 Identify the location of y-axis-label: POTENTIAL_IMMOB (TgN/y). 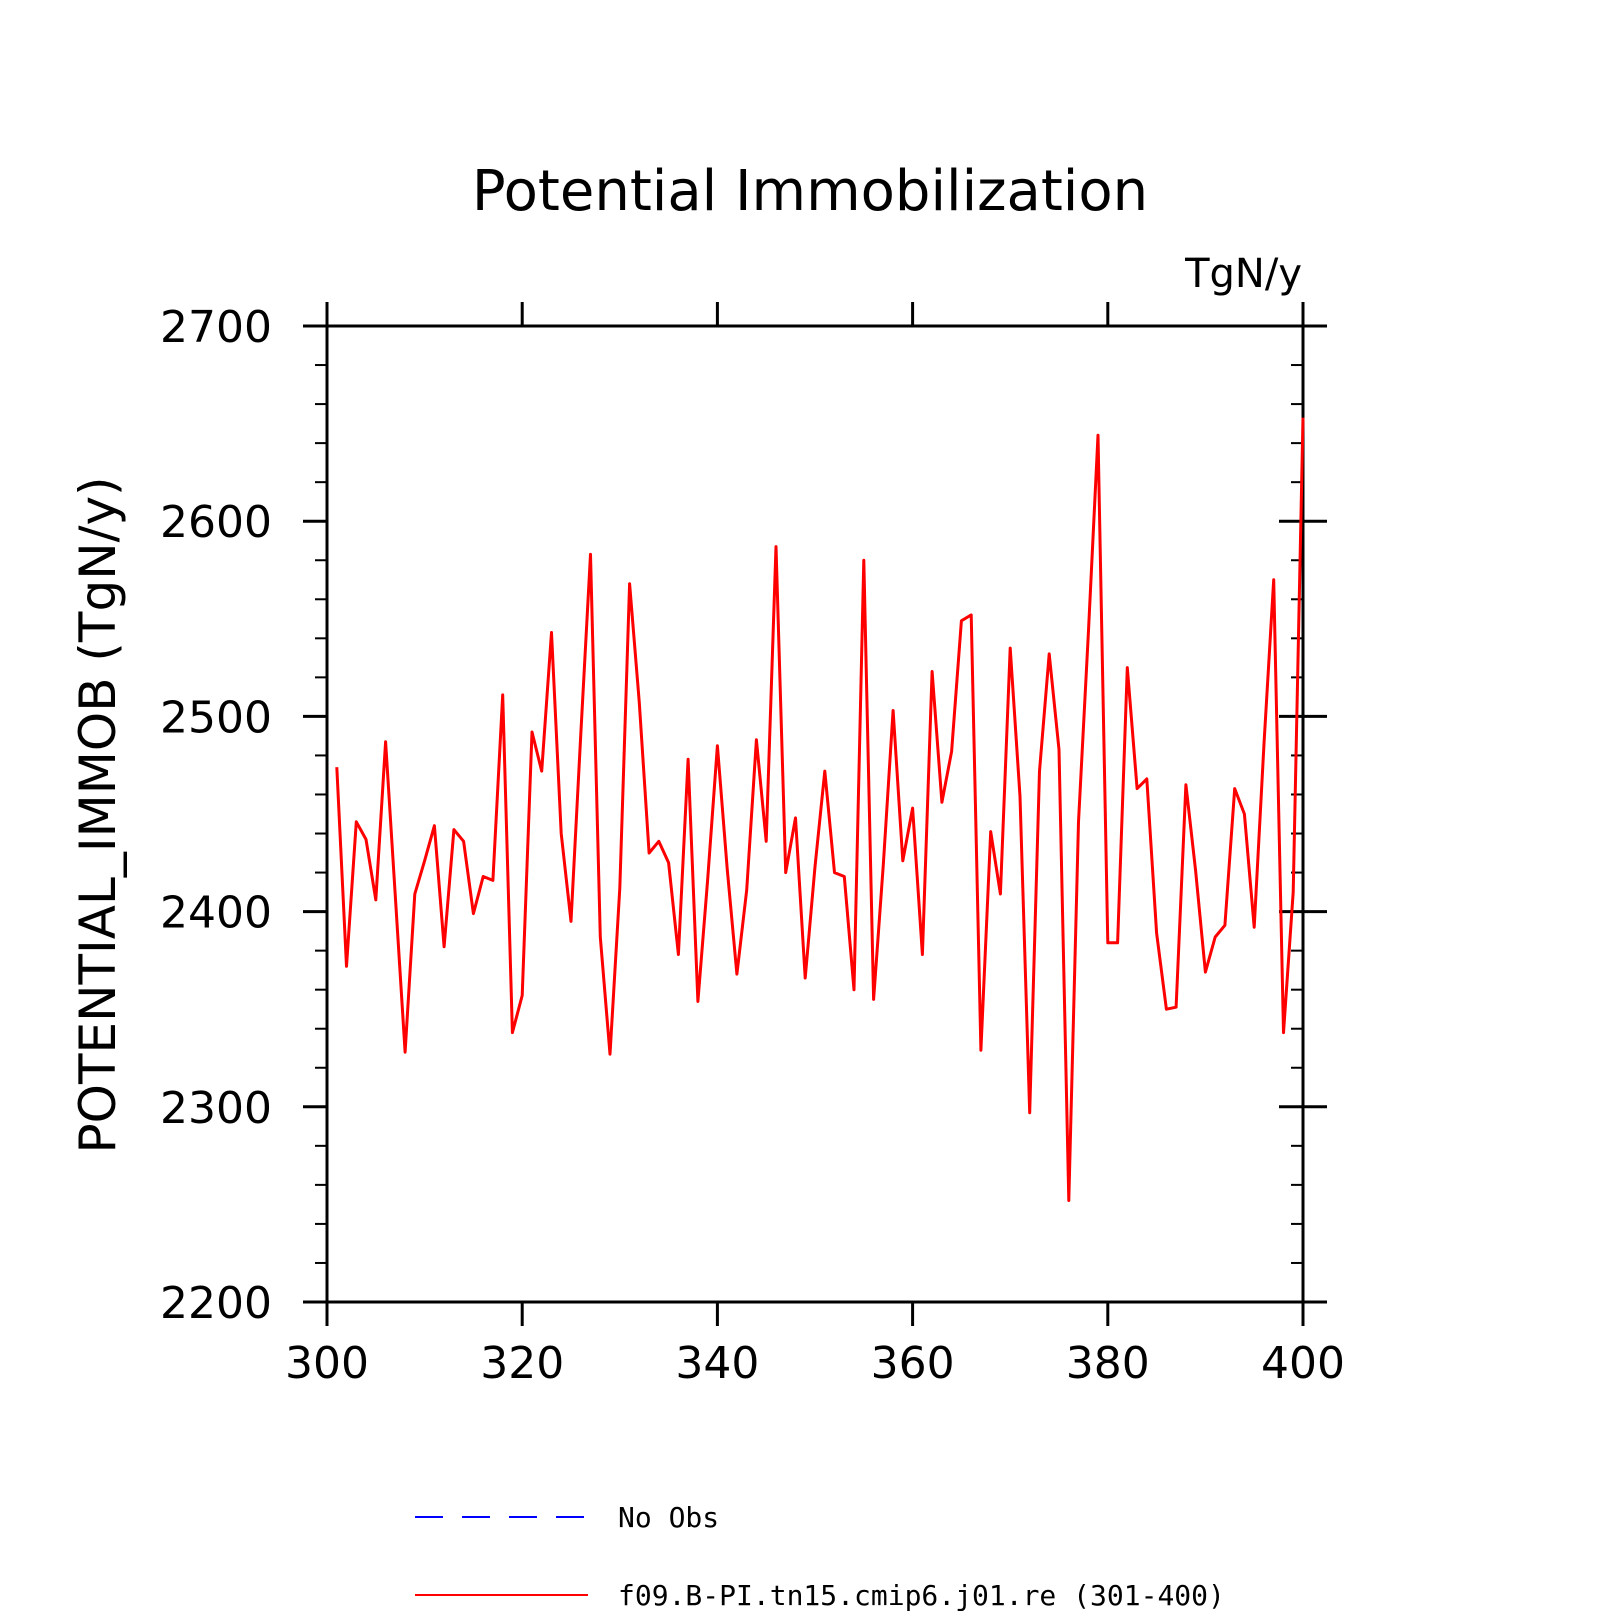
(98, 814).